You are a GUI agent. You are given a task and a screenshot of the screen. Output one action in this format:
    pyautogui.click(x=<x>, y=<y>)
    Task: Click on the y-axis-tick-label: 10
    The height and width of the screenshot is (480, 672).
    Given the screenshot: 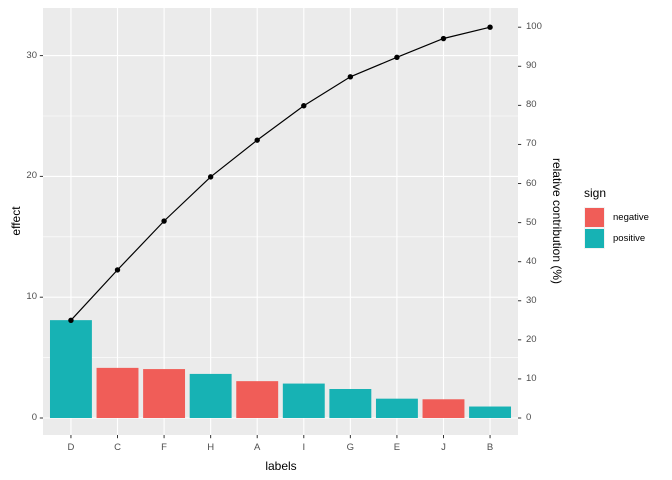 What is the action you would take?
    pyautogui.click(x=31, y=297)
    